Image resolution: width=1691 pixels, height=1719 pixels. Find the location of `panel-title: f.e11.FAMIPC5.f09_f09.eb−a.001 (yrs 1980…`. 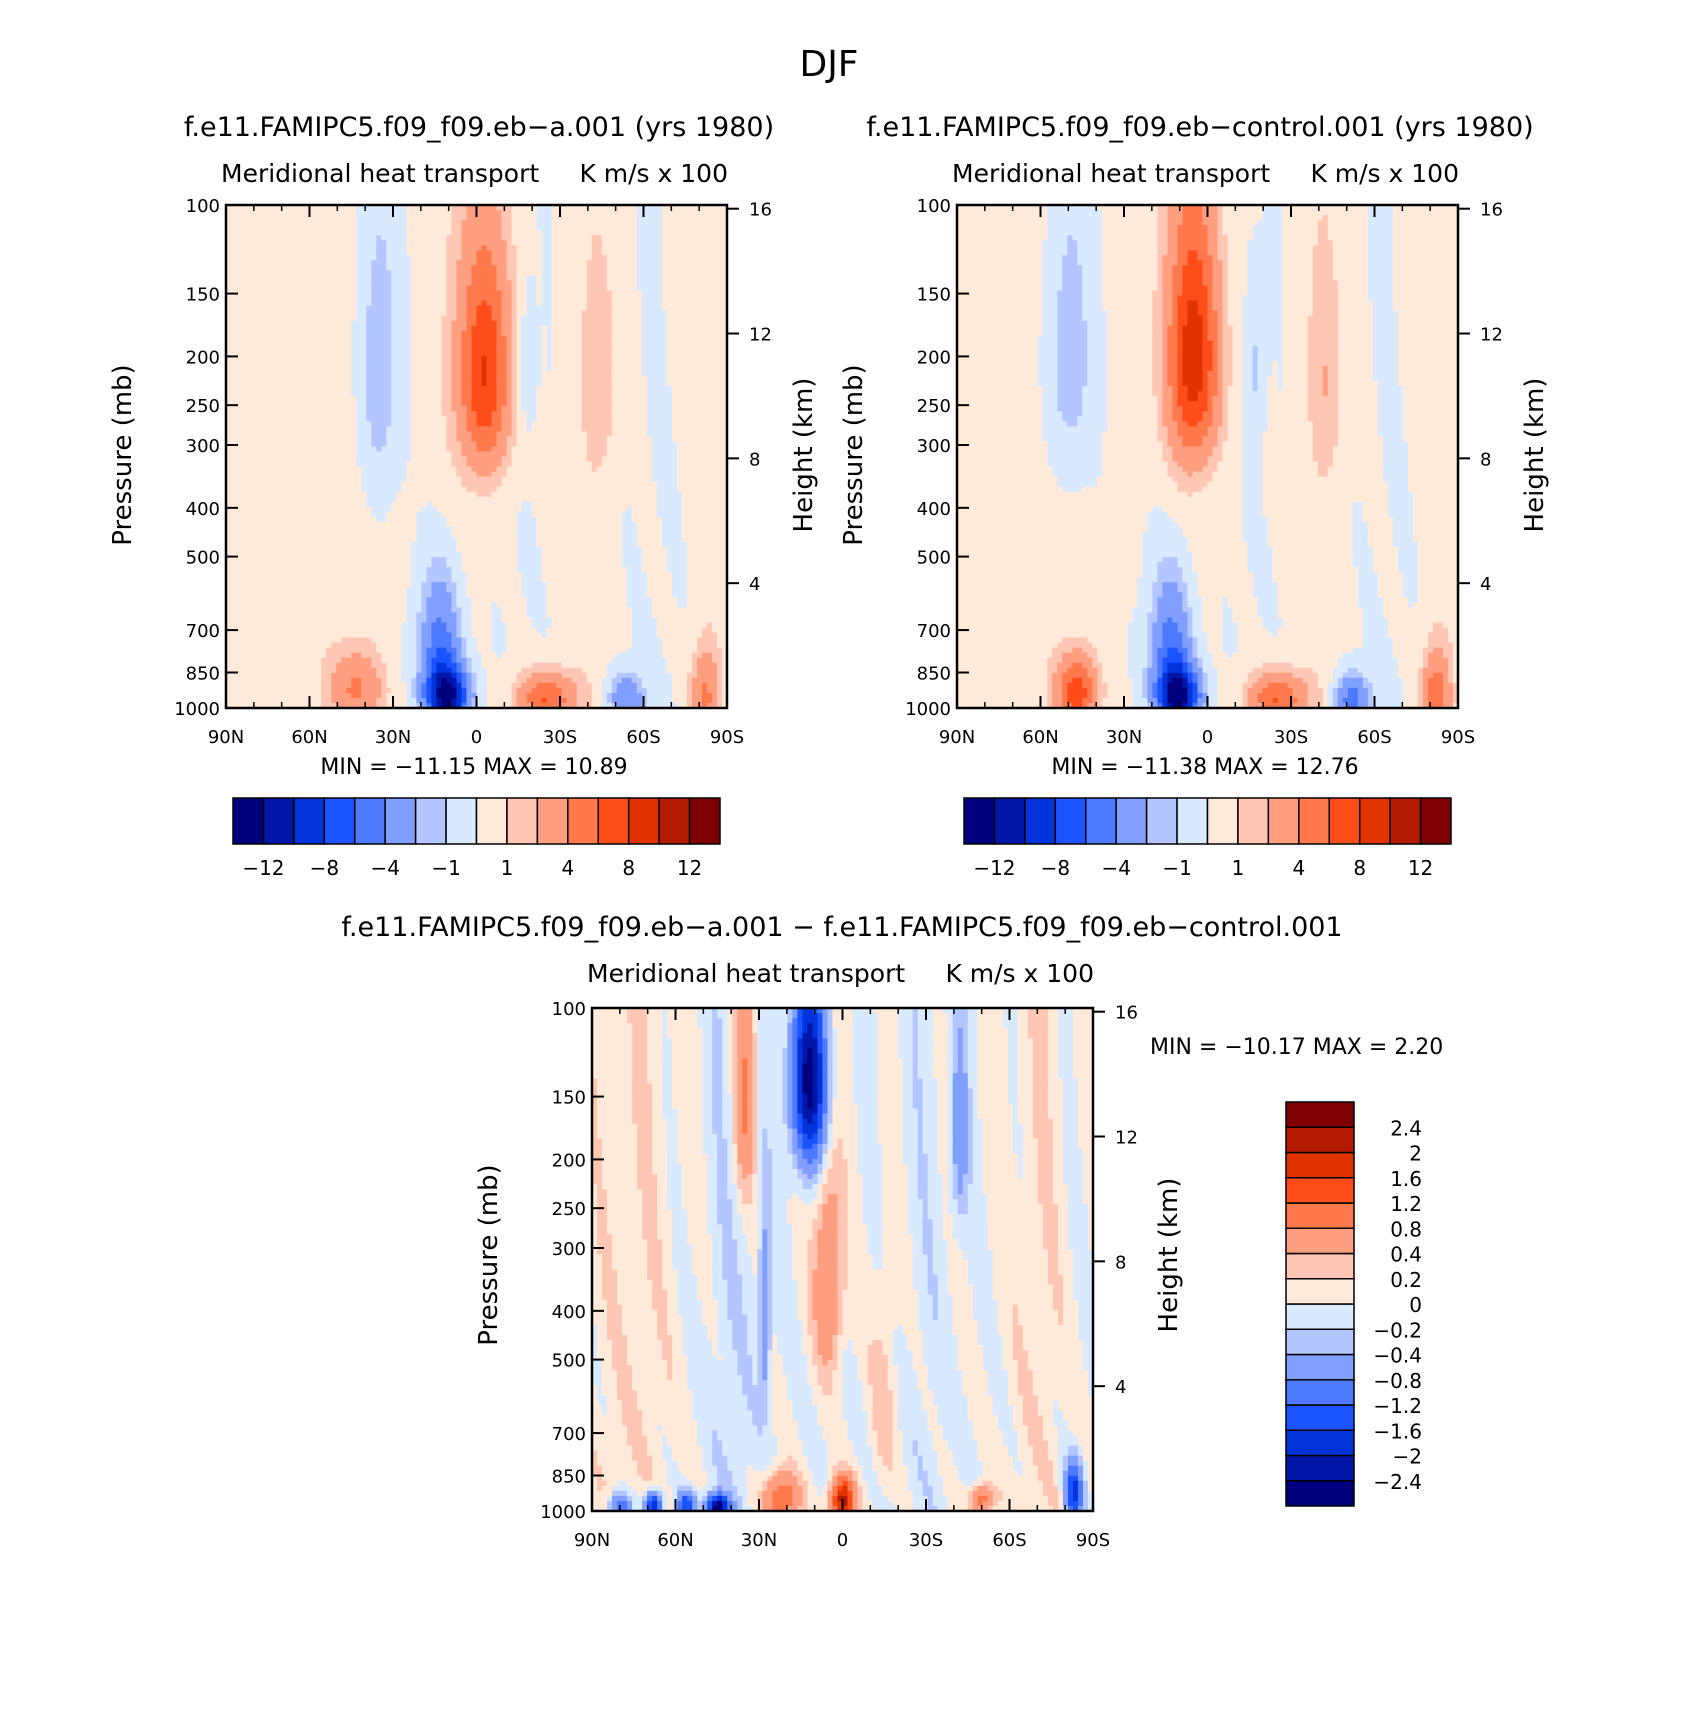

panel-title: f.e11.FAMIPC5.f09_f09.eb−a.001 (yrs 1980… is located at coordinates (479, 127).